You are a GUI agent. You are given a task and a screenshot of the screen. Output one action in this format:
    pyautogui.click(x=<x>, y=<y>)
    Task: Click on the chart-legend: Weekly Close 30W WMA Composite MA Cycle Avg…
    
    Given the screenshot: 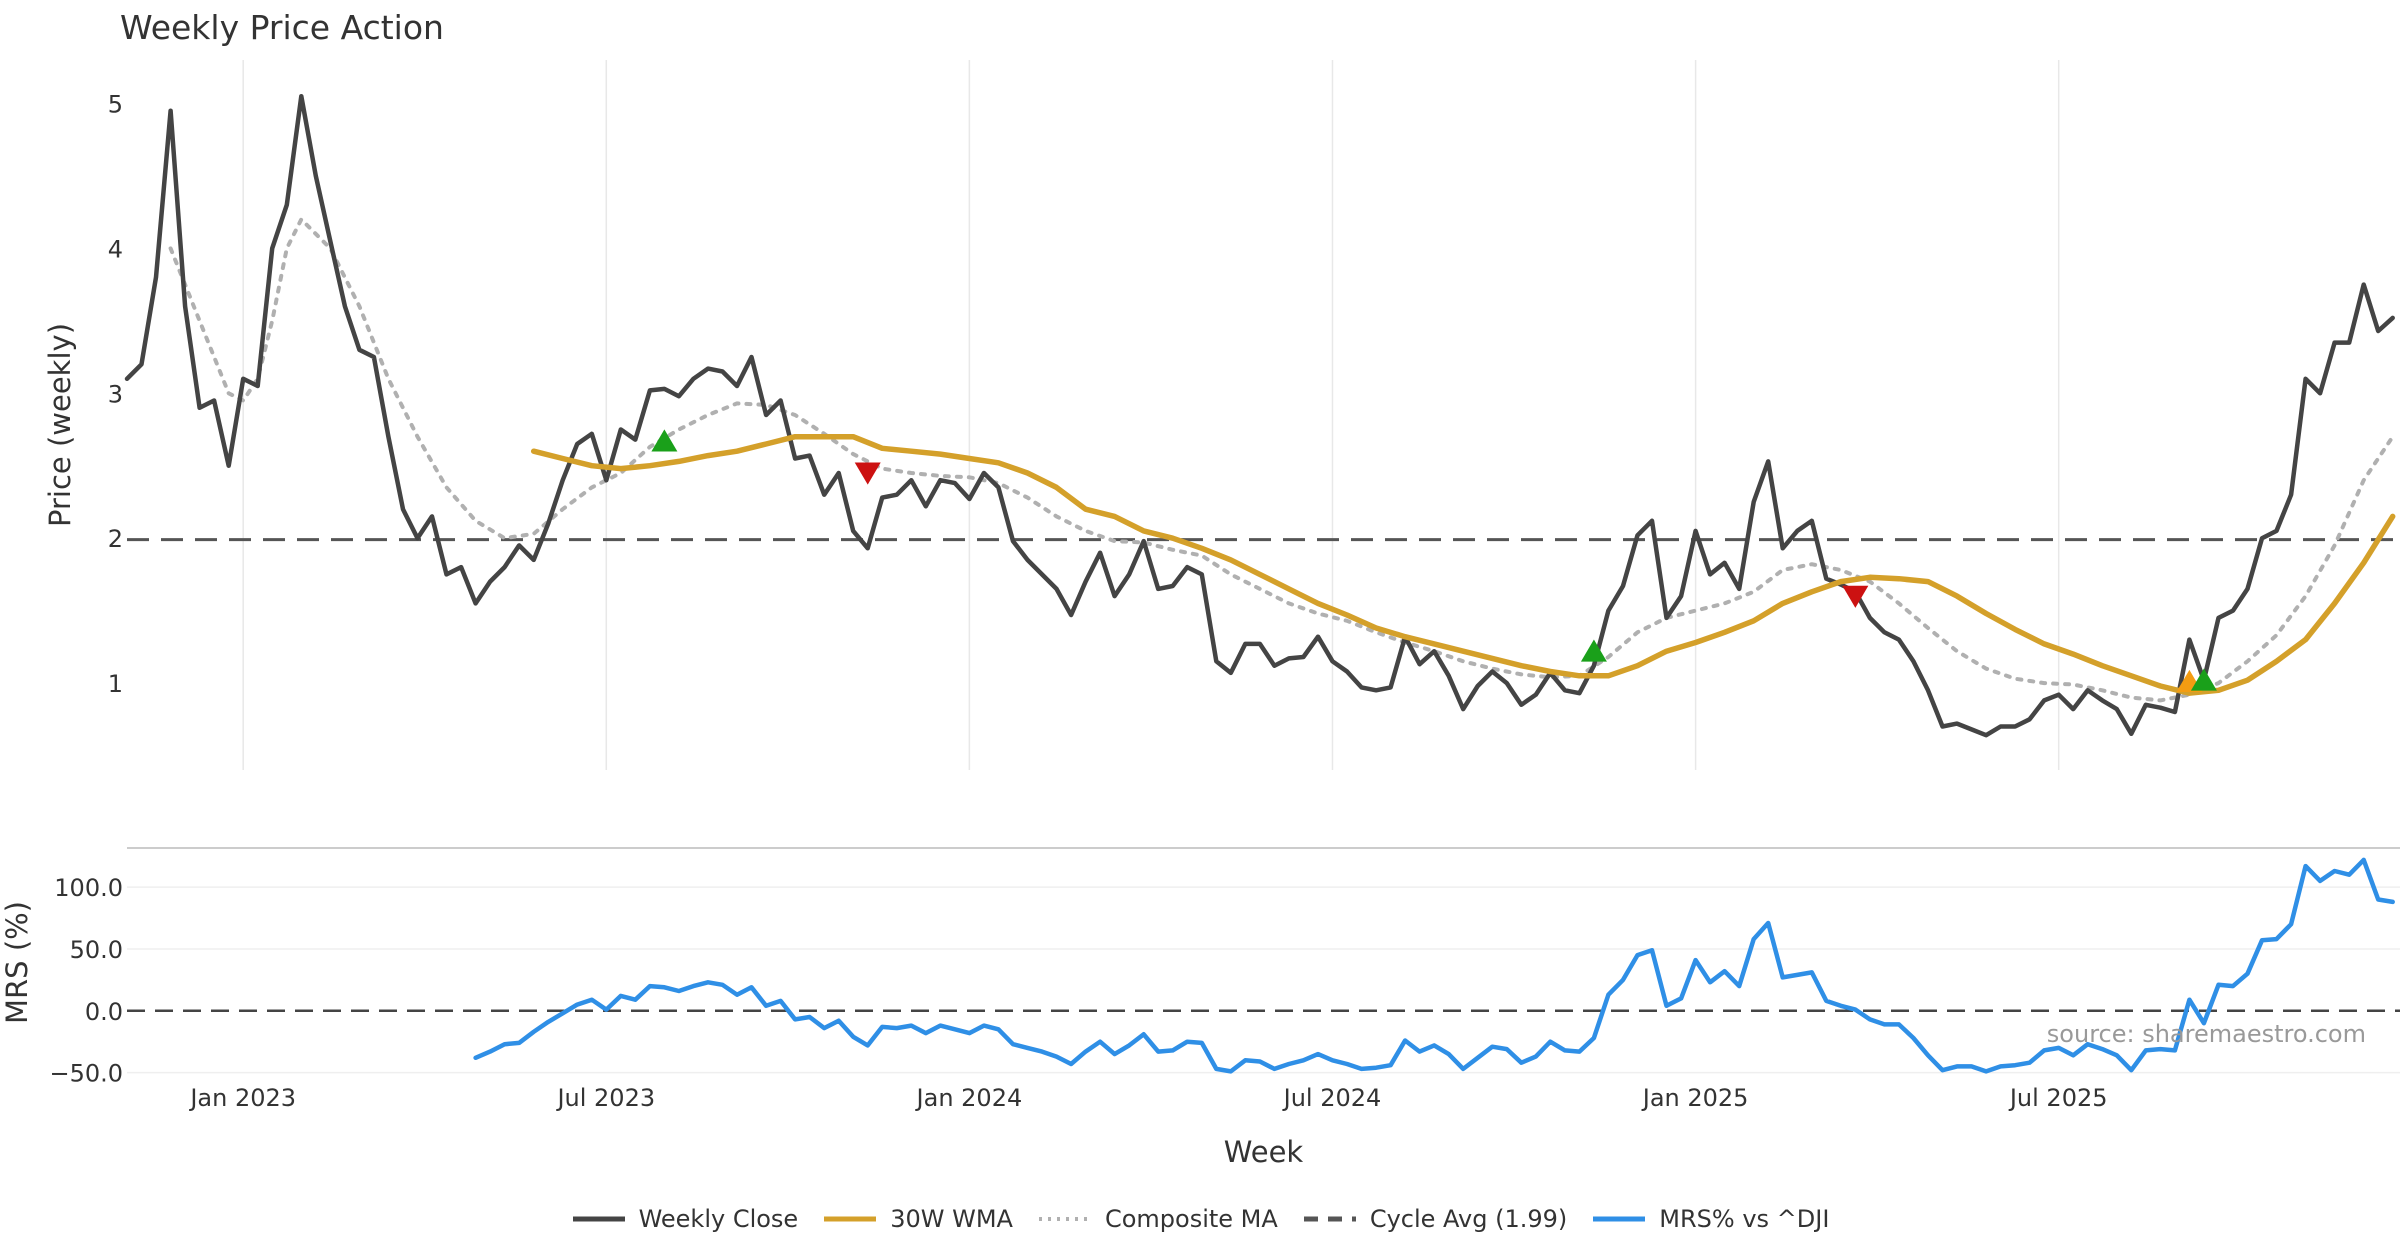 What is the action you would take?
    pyautogui.click(x=1200, y=1219)
    